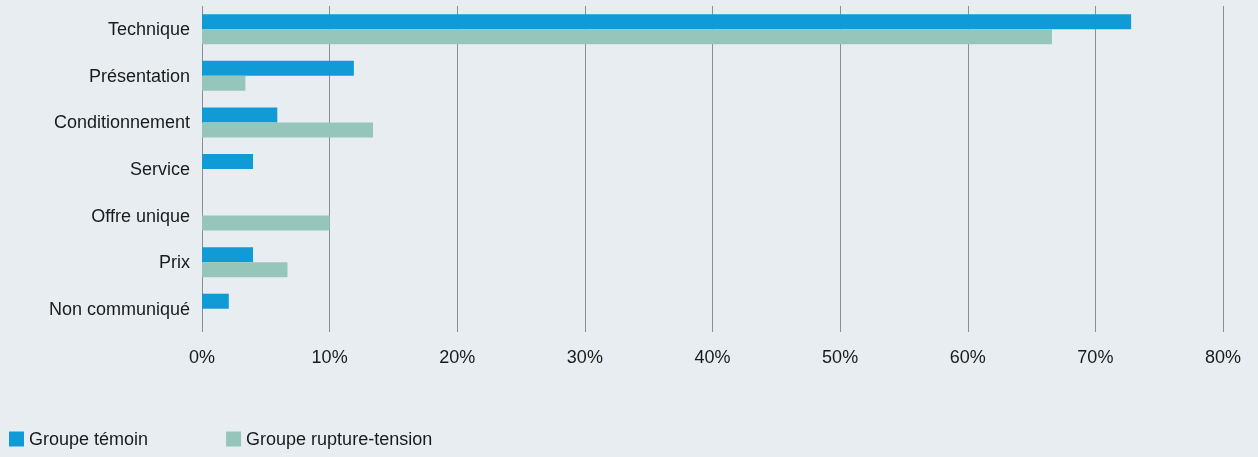 The width and height of the screenshot is (1258, 457). Describe the element at coordinates (1223, 357) in the screenshot. I see `x-tick-label: 80%` at that location.